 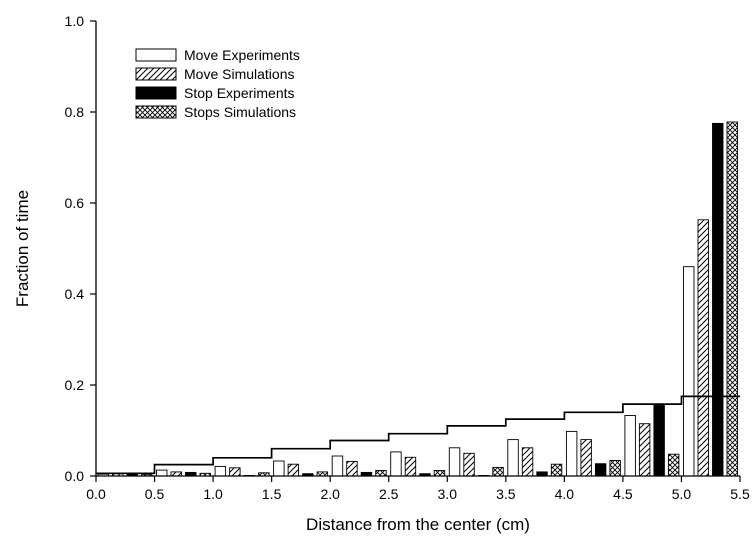 I want to click on legend-label-stop-experiments: Stop Experiments, so click(x=239, y=93).